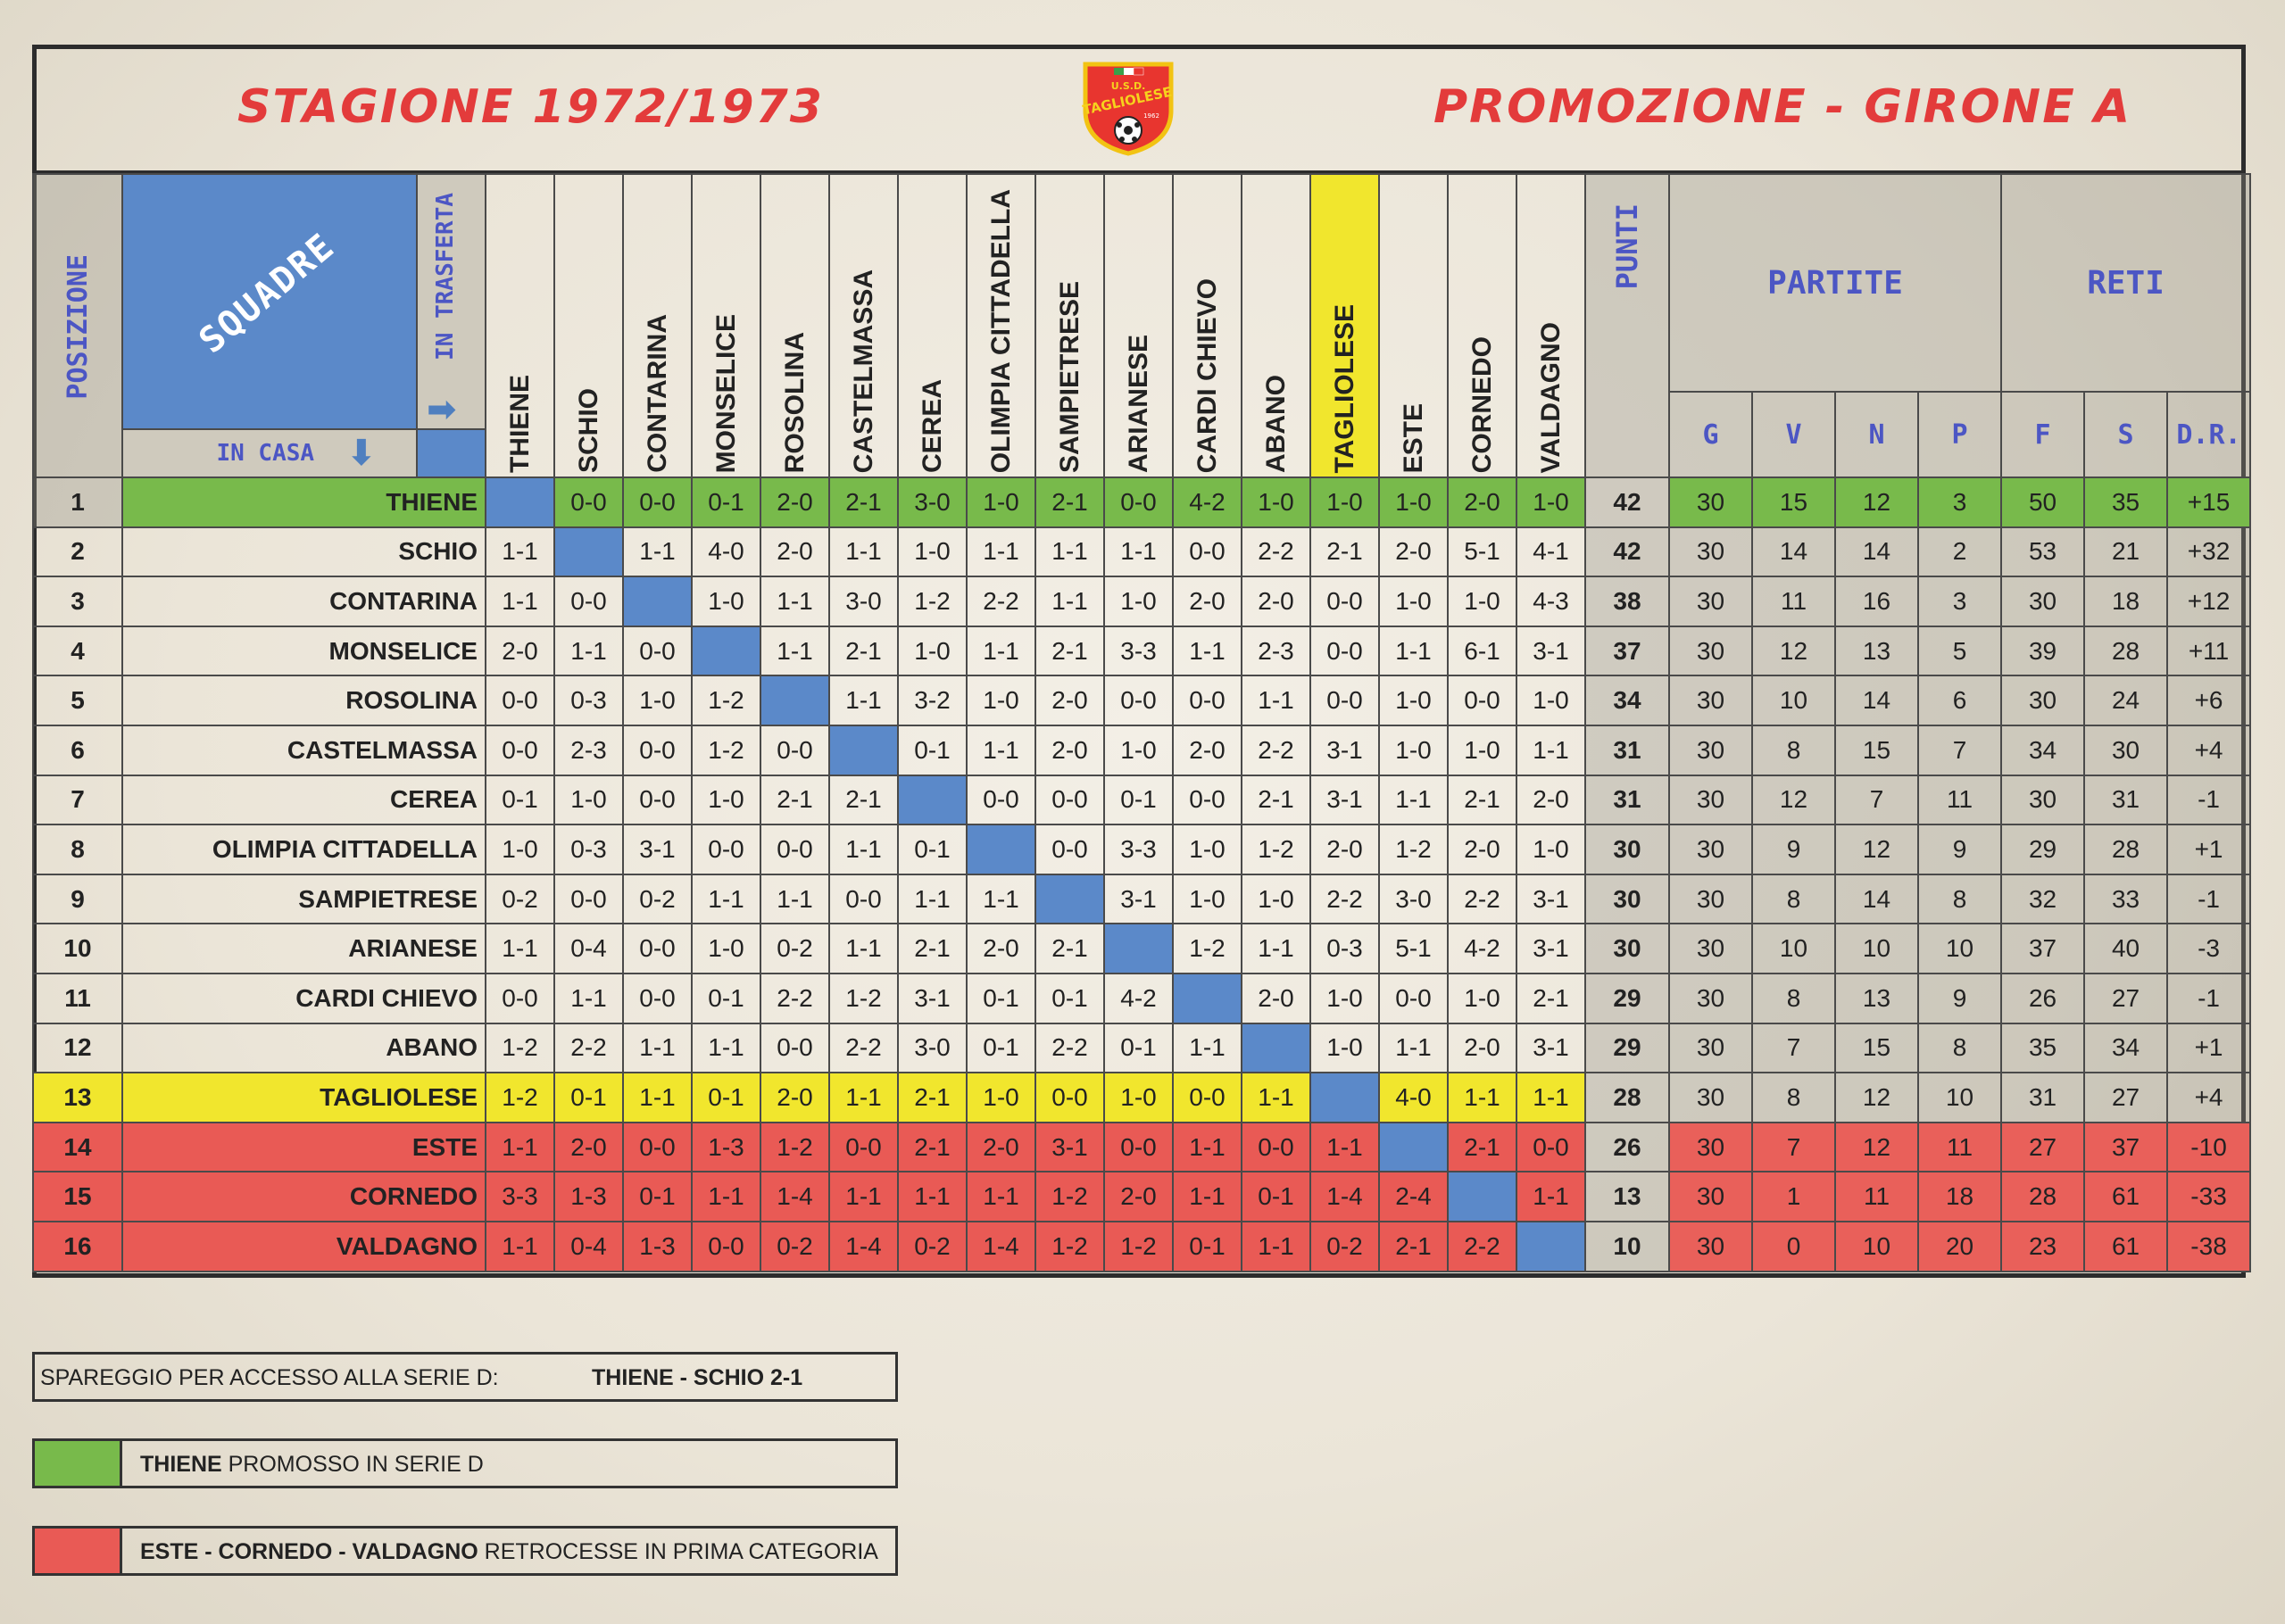  What do you see at coordinates (1627, 1097) in the screenshot?
I see `points-cell: 28` at bounding box center [1627, 1097].